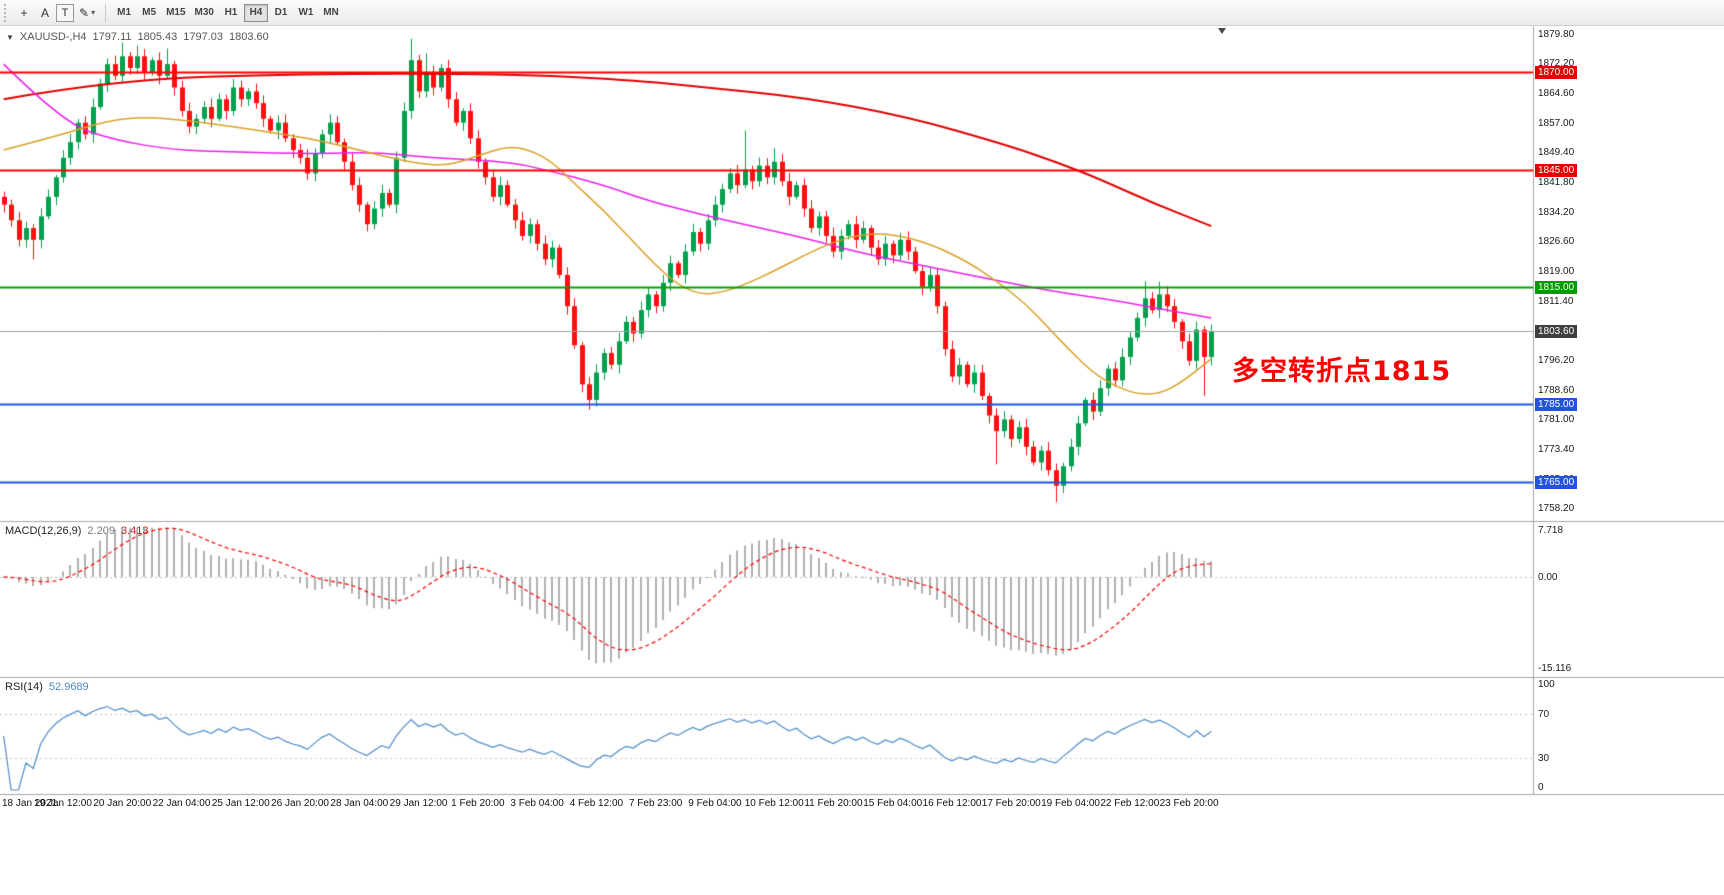  Describe the element at coordinates (1556, 93) in the screenshot. I see `price-axis-label: 1864.60` at that location.